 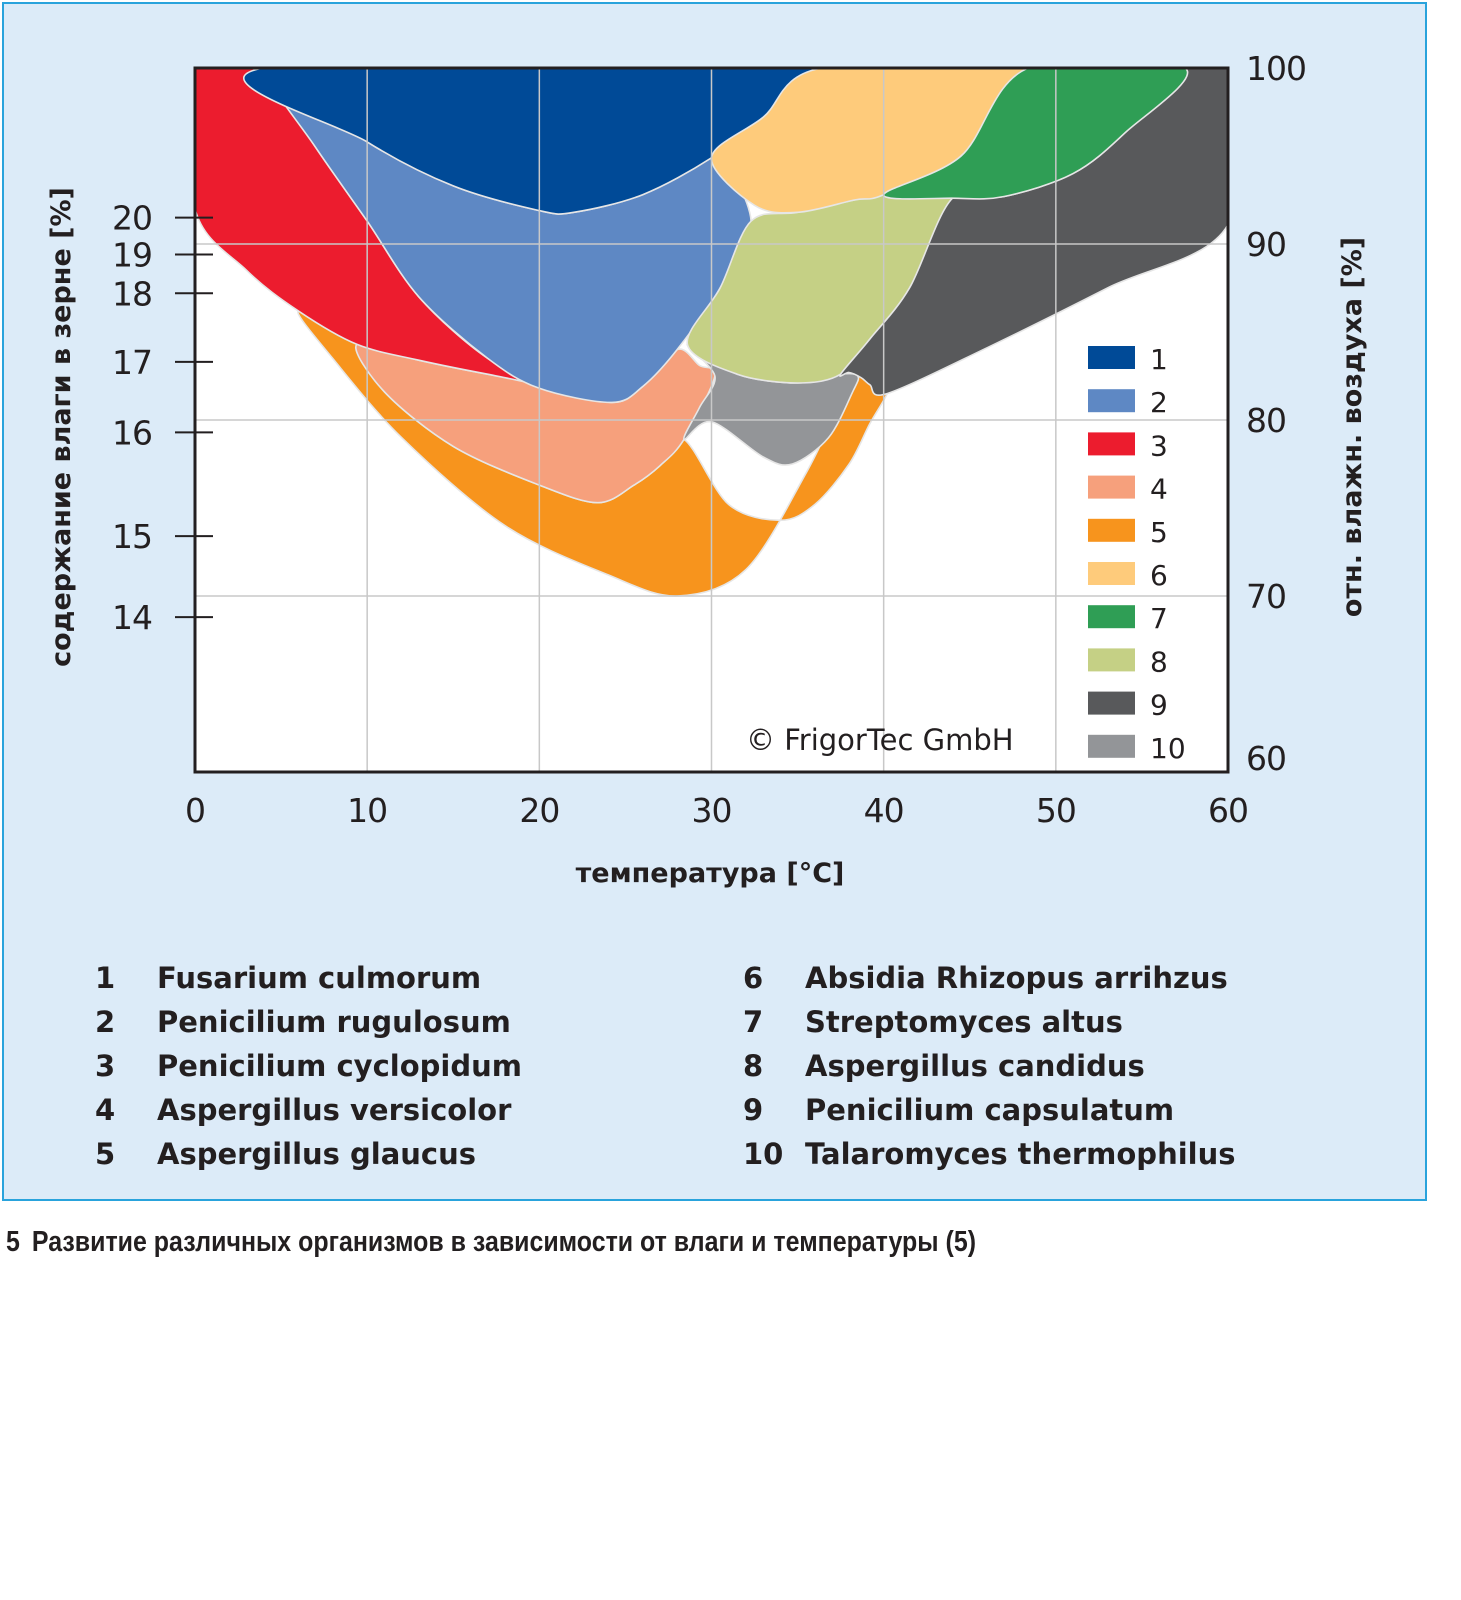 I want to click on x-tick-label: 60, so click(x=1228, y=810).